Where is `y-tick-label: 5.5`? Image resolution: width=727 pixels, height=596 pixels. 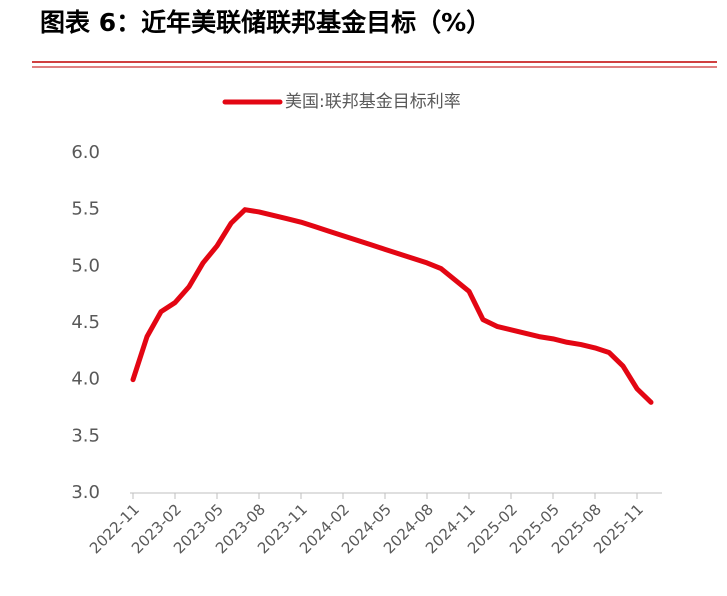 y-tick-label: 5.5 is located at coordinates (85, 209).